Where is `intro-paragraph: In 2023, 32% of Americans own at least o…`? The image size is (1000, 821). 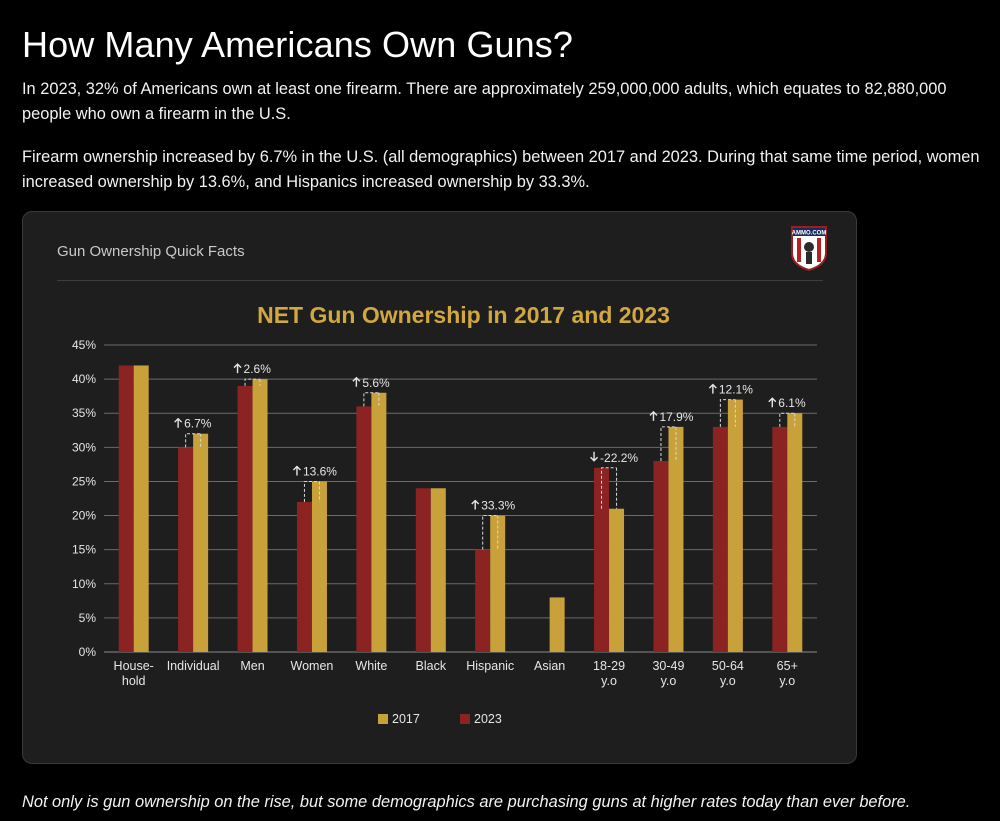 intro-paragraph: In 2023, 32% of Americans own at least o… is located at coordinates (484, 101).